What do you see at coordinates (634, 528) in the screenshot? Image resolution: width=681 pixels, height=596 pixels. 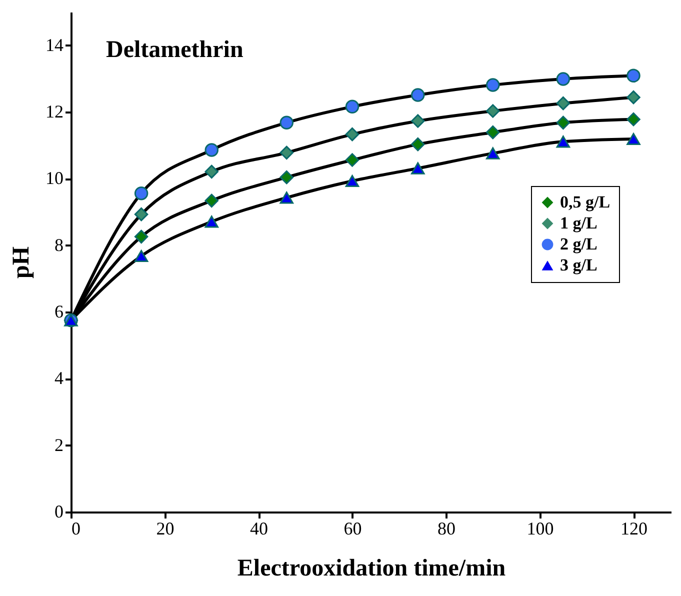 I see `x-tick-label: 120` at bounding box center [634, 528].